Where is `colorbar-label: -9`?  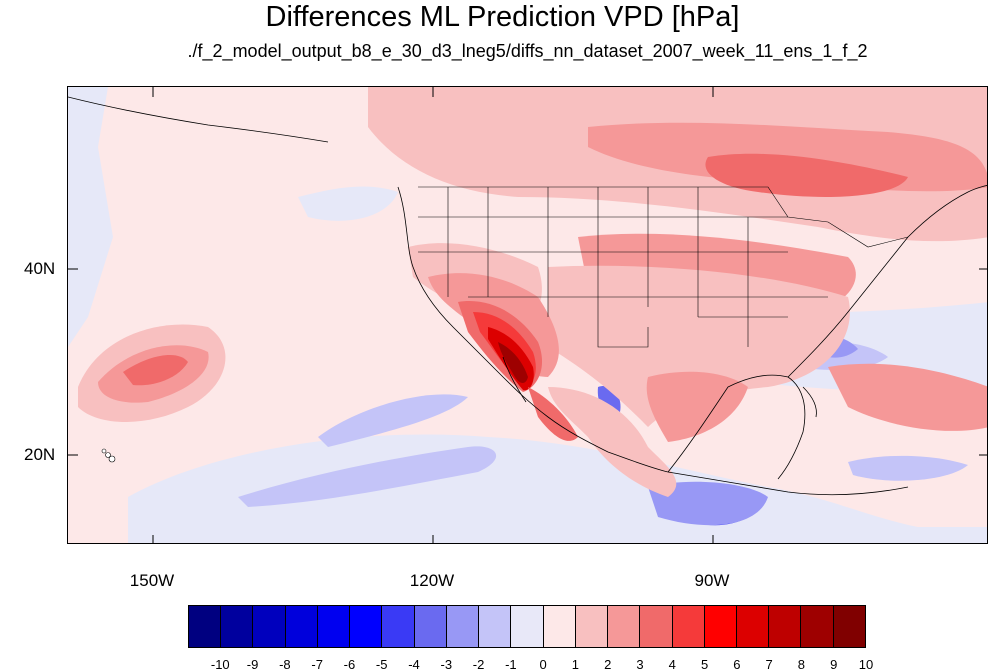
colorbar-label: -9 is located at coordinates (252, 664).